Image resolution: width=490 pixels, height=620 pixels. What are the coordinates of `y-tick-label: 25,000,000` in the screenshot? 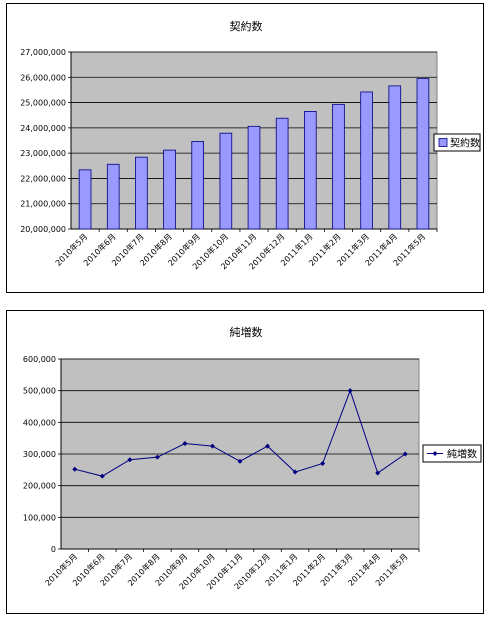 It's located at (43, 103).